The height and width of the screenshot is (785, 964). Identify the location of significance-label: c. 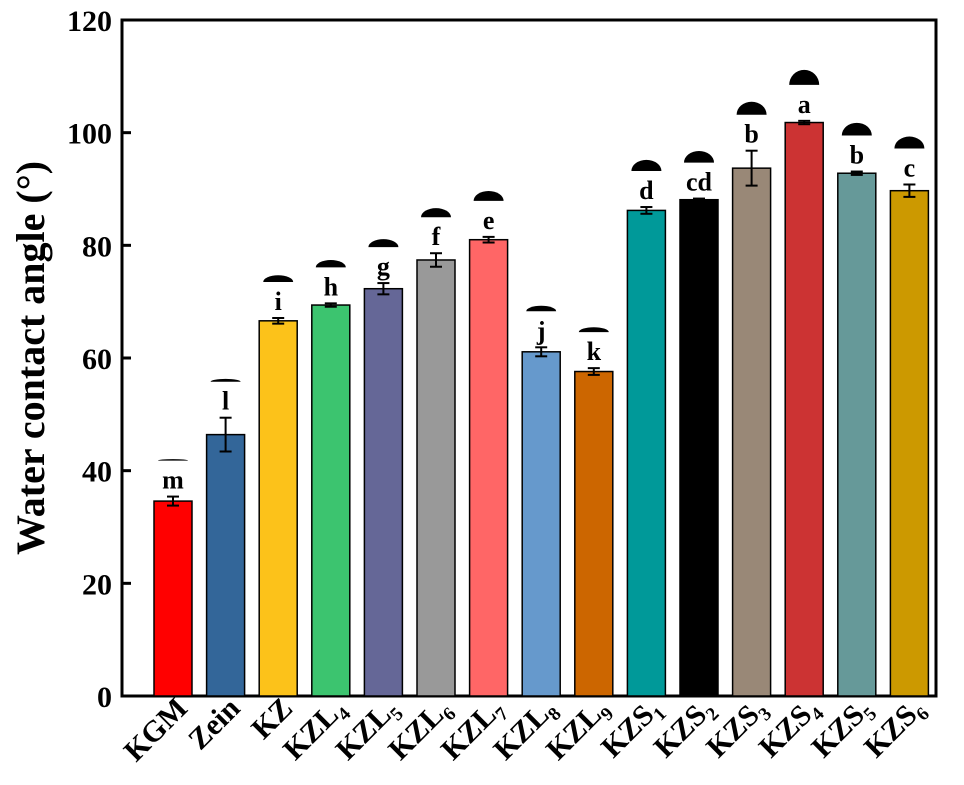
(910, 167).